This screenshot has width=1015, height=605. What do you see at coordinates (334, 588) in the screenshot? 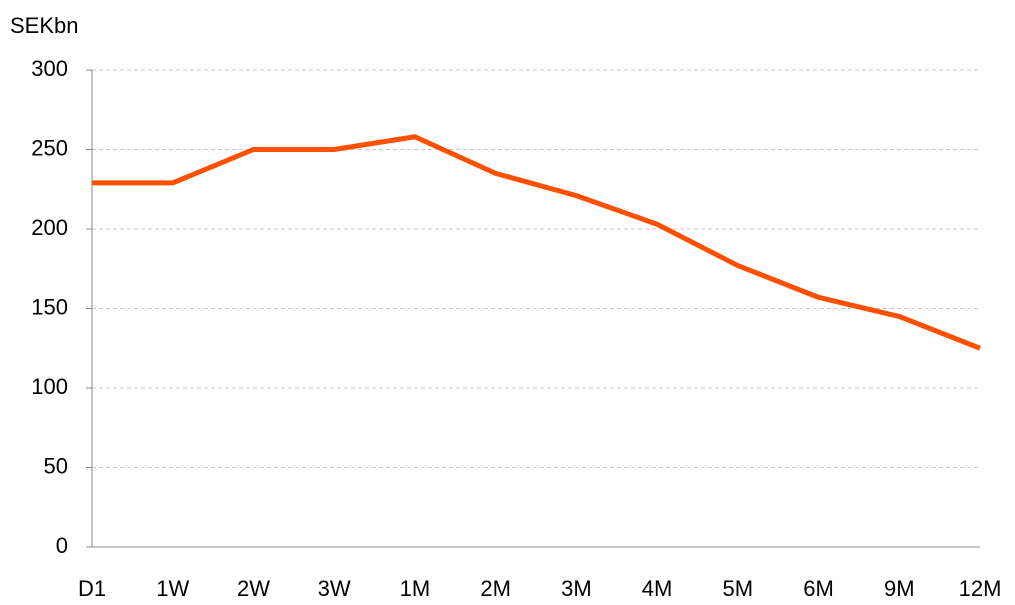
I see `x-tick-label: 3W` at bounding box center [334, 588].